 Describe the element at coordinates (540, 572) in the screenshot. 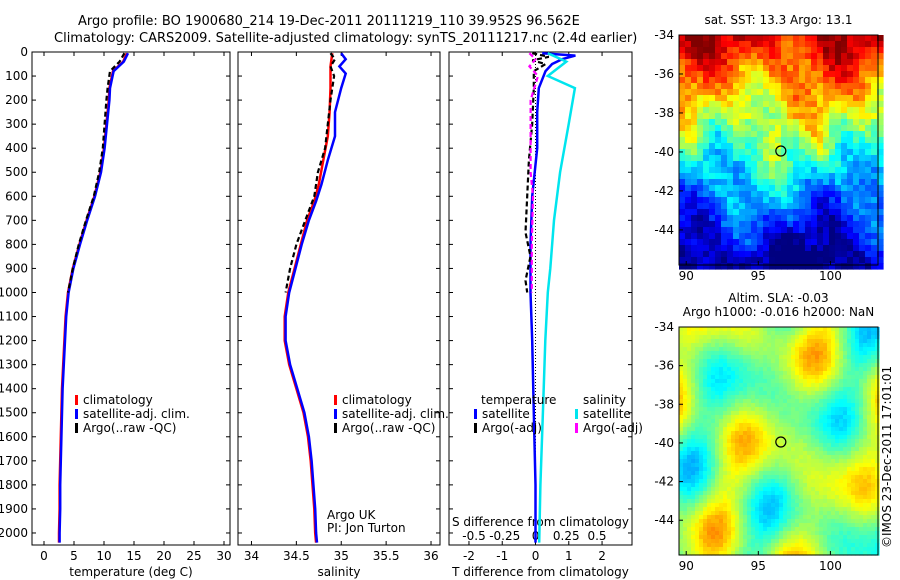

I see `x-axis-label: T difference from climatology` at that location.